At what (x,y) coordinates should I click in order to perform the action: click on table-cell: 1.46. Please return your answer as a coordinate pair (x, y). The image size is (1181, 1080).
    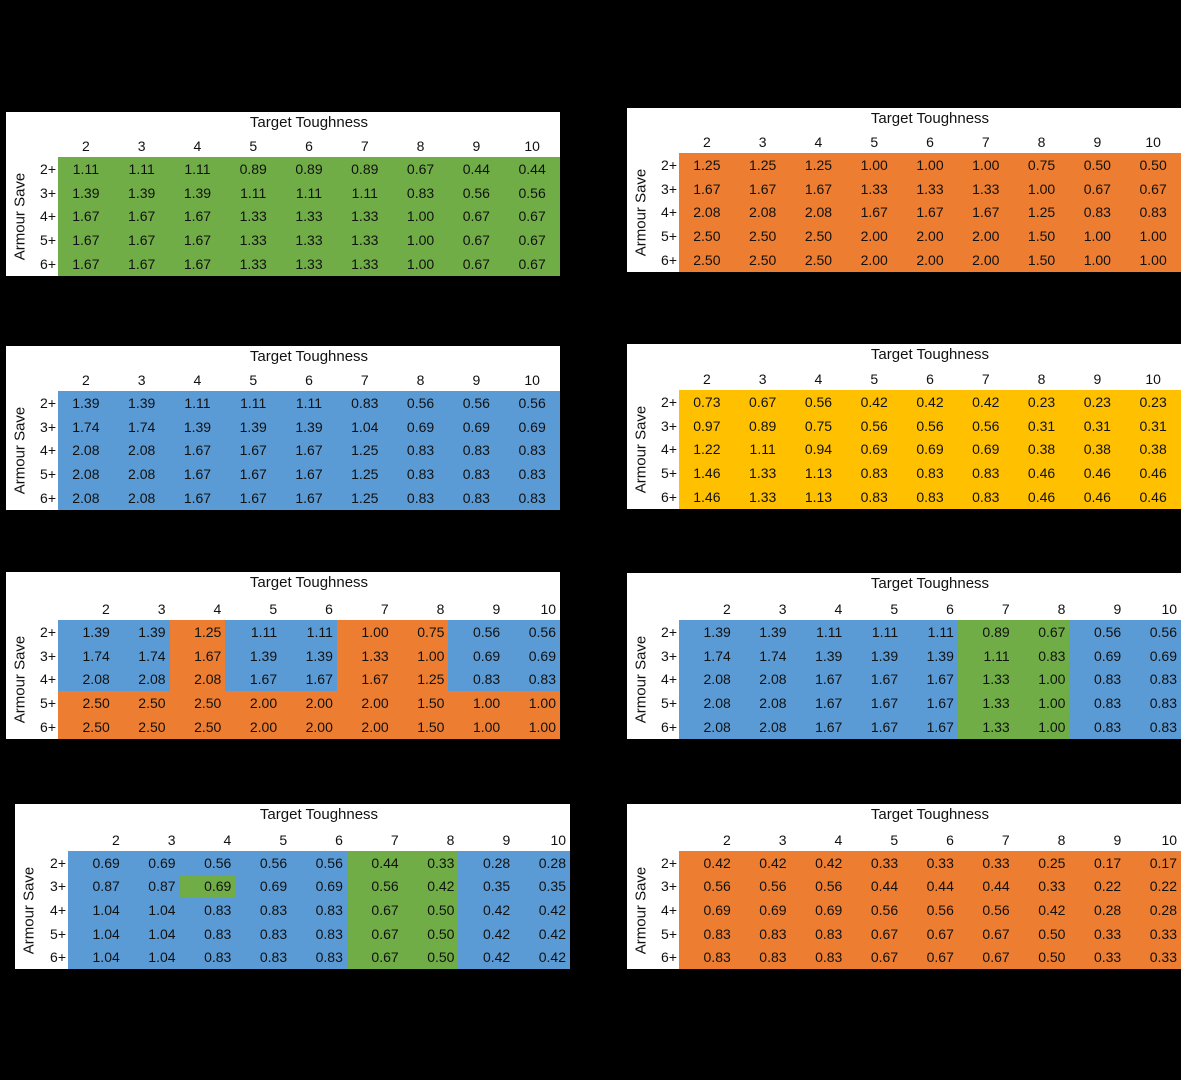
    Looking at the image, I should click on (707, 473).